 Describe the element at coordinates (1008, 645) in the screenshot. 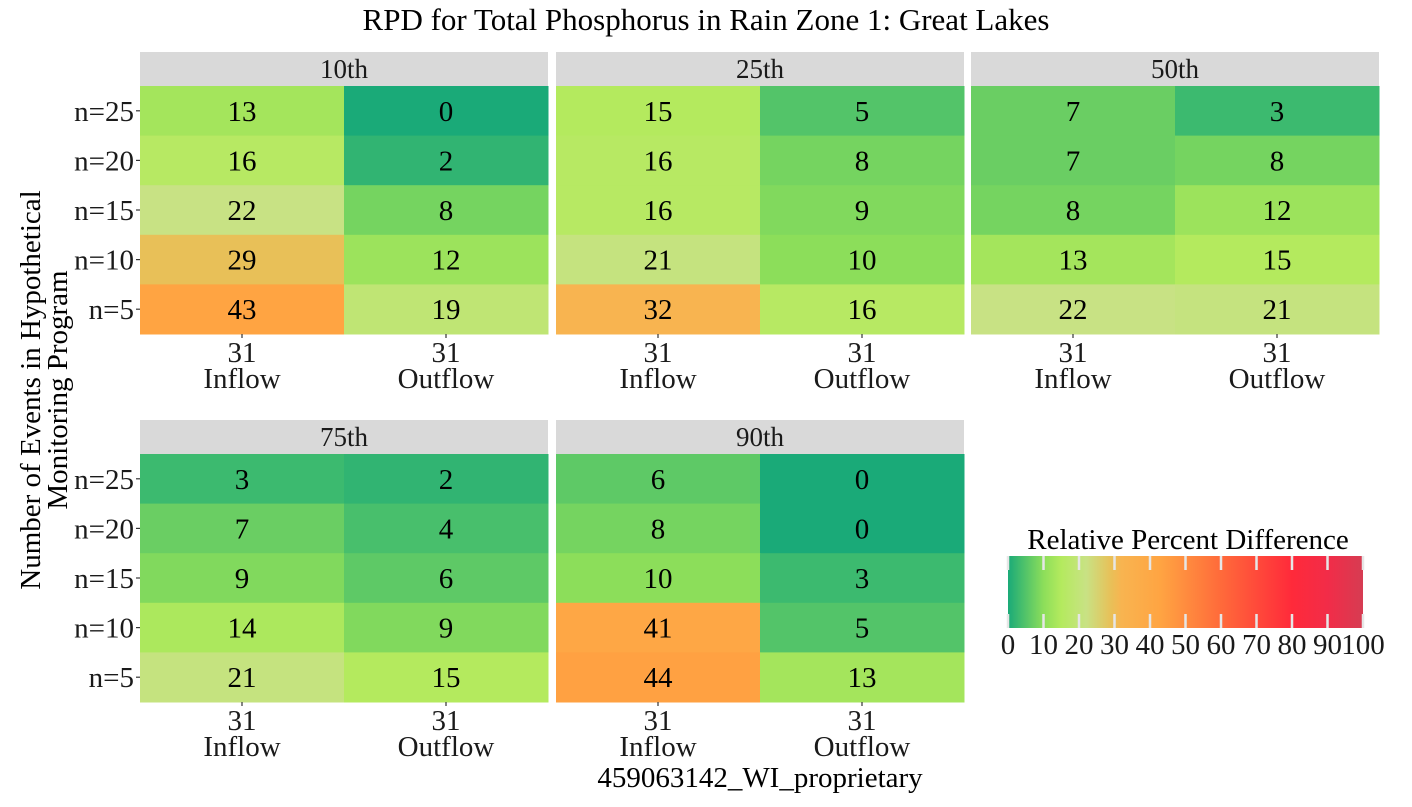

I see `legend-tick-label: 0` at that location.